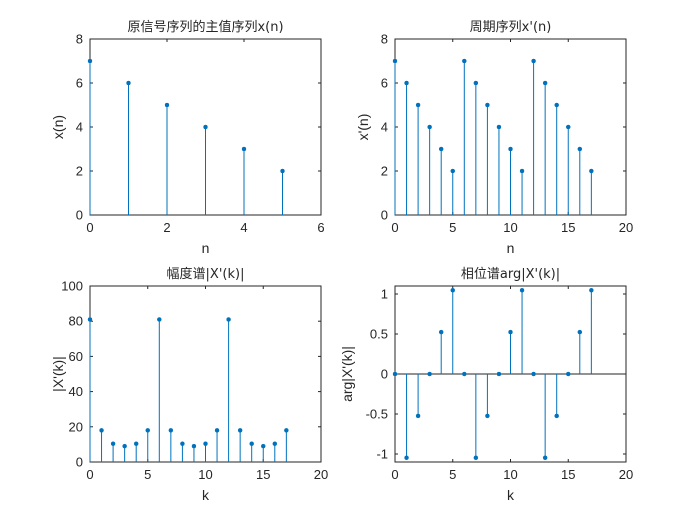 Image resolution: width=692 pixels, height=519 pixels. What do you see at coordinates (511, 248) in the screenshot?
I see `x-axis-label: n` at bounding box center [511, 248].